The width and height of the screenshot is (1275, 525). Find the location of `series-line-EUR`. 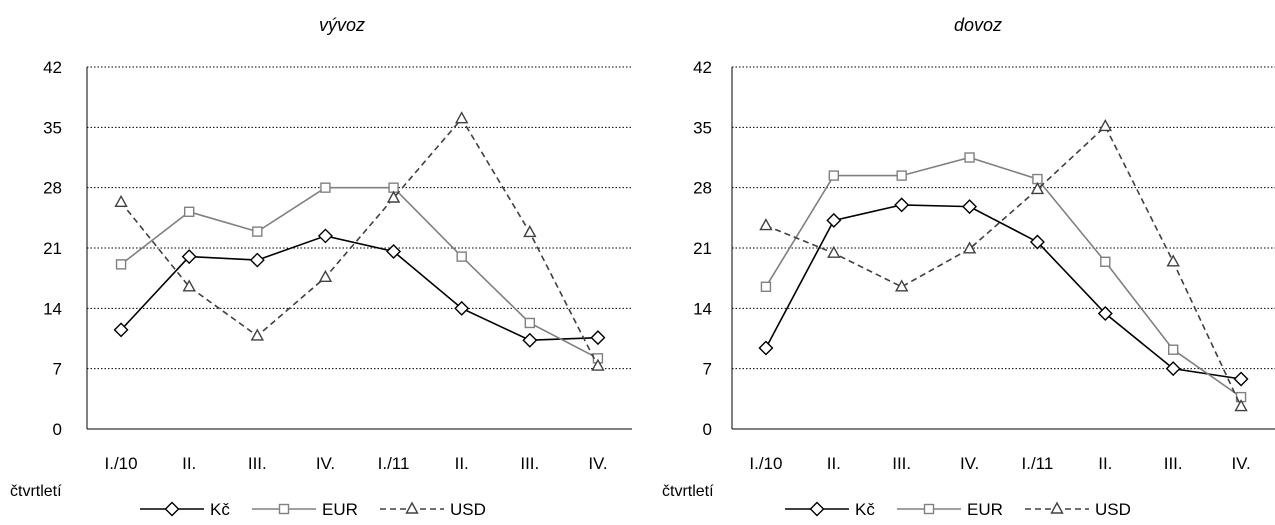

series-line-EUR is located at coordinates (359, 273).